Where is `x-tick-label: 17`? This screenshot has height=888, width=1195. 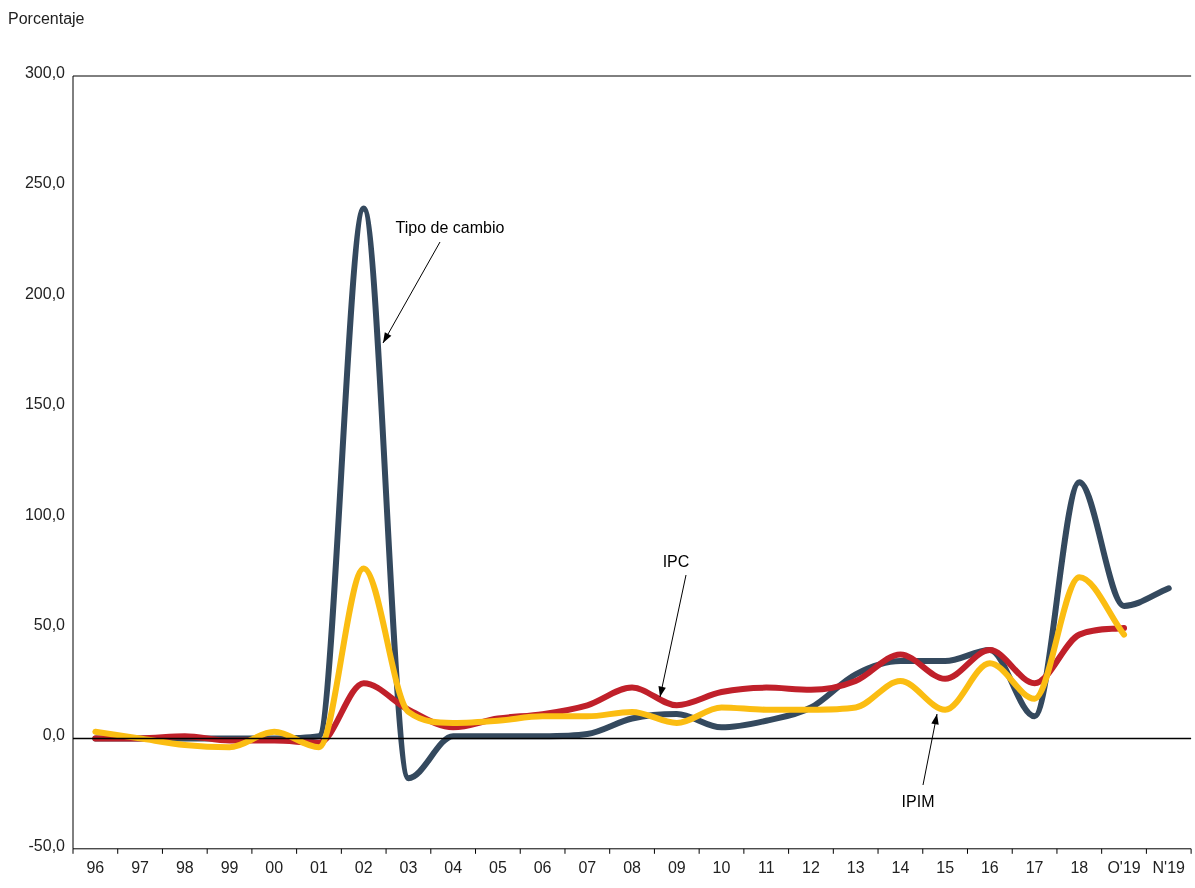
x-tick-label: 17 is located at coordinates (1034, 867).